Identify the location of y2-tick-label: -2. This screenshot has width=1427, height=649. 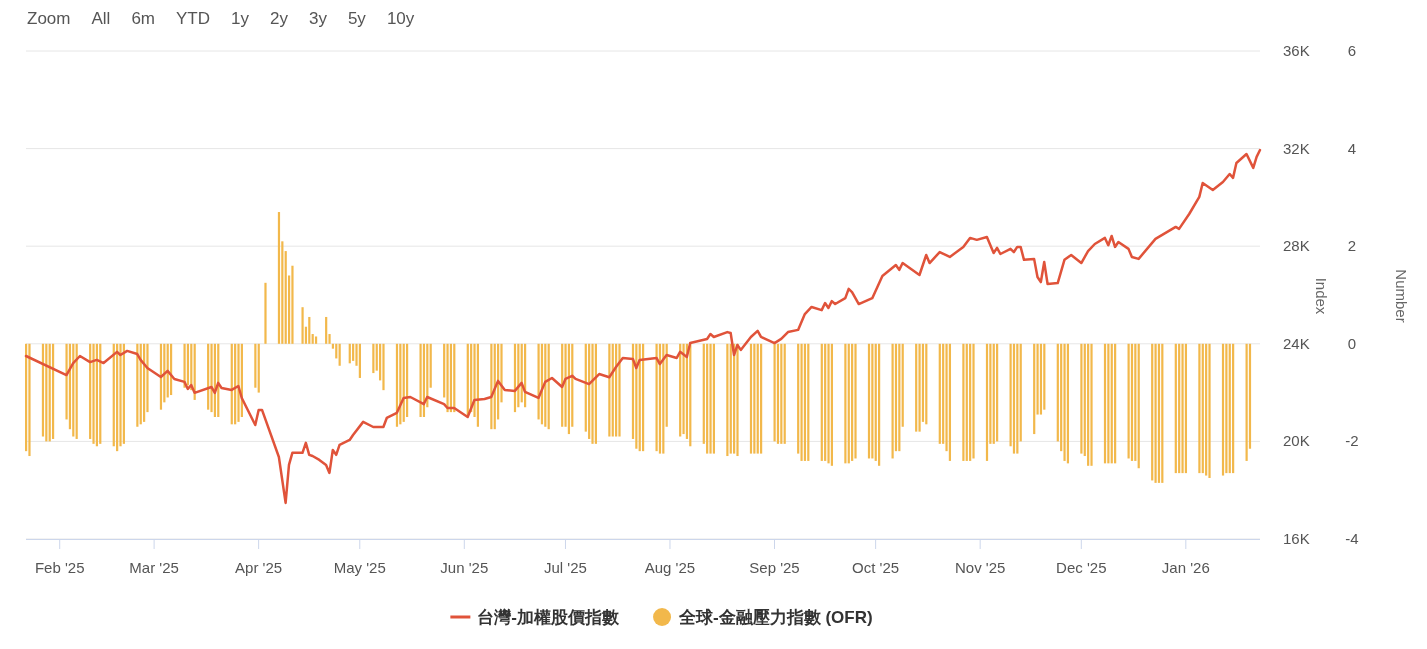
(1352, 441).